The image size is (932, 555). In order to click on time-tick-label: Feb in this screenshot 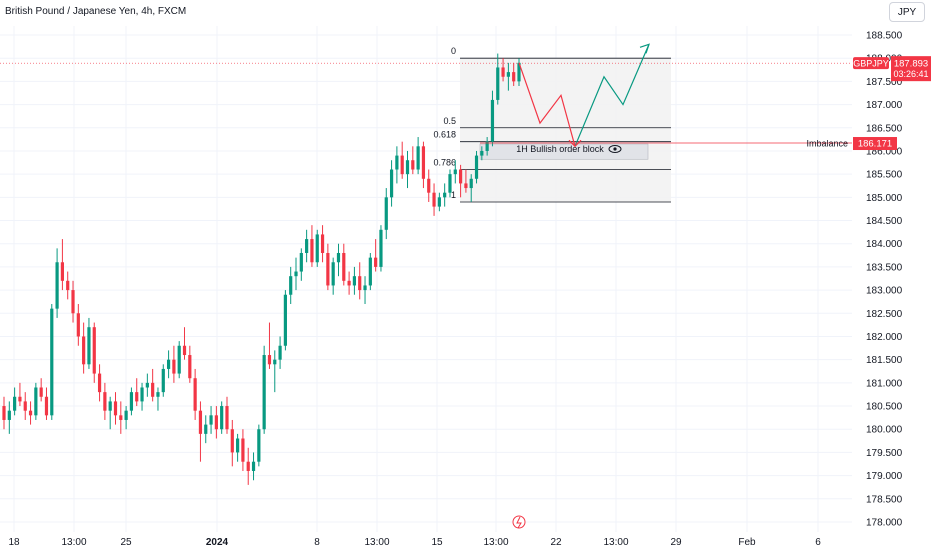, I will do `click(747, 542)`.